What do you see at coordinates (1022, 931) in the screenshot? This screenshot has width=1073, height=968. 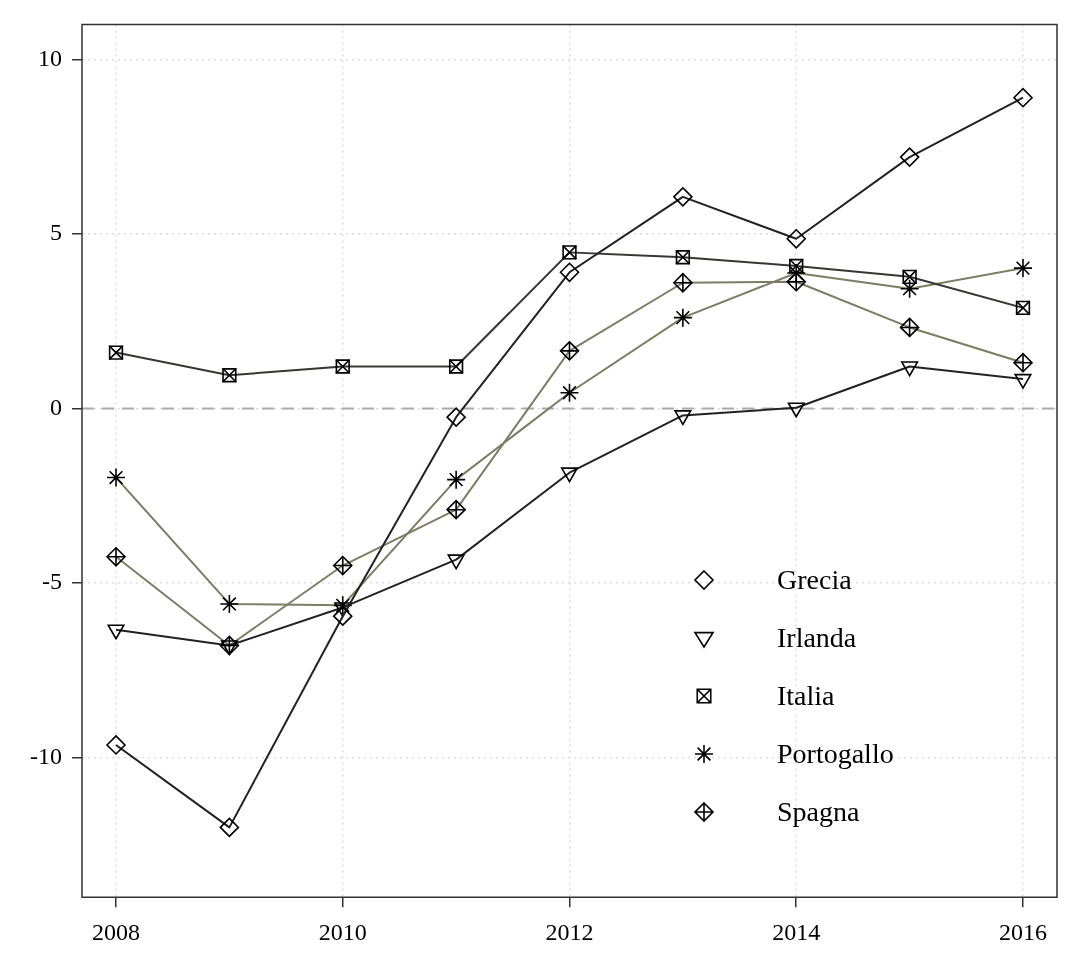 I see `x-tick-label: 2016` at bounding box center [1022, 931].